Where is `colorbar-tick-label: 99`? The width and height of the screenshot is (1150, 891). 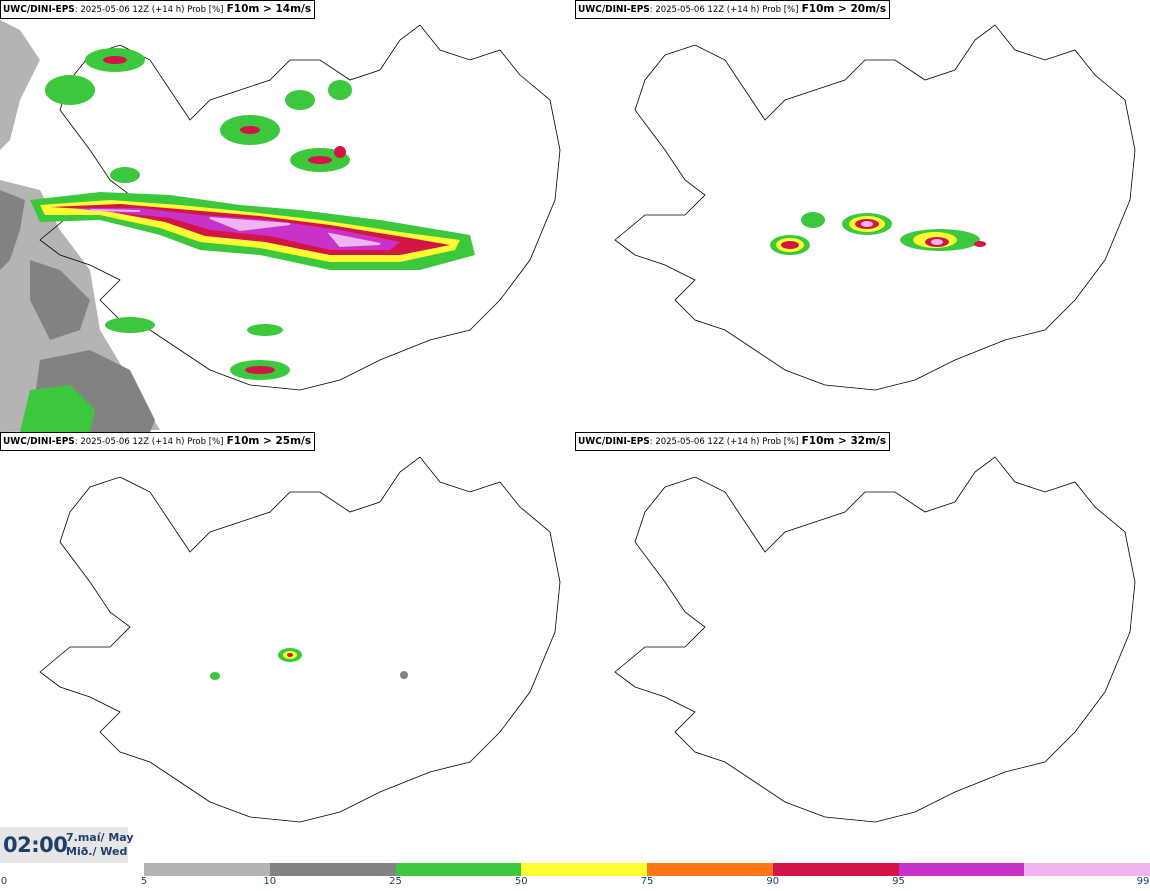 colorbar-tick-label: 99 is located at coordinates (1143, 881).